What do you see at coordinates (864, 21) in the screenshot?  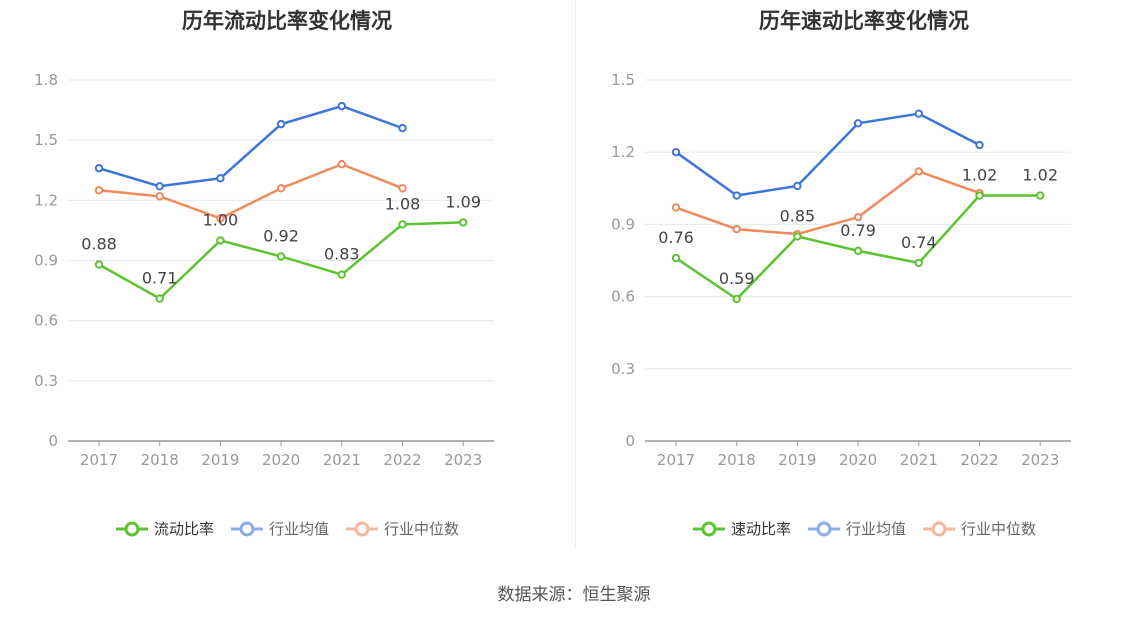 I see `chart-title: 历年速动比率变化情况` at bounding box center [864, 21].